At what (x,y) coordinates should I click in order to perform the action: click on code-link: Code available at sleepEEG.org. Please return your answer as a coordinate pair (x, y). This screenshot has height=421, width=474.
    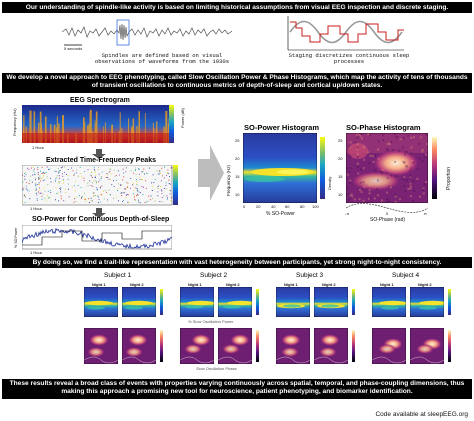
    Looking at the image, I should click on (421, 414).